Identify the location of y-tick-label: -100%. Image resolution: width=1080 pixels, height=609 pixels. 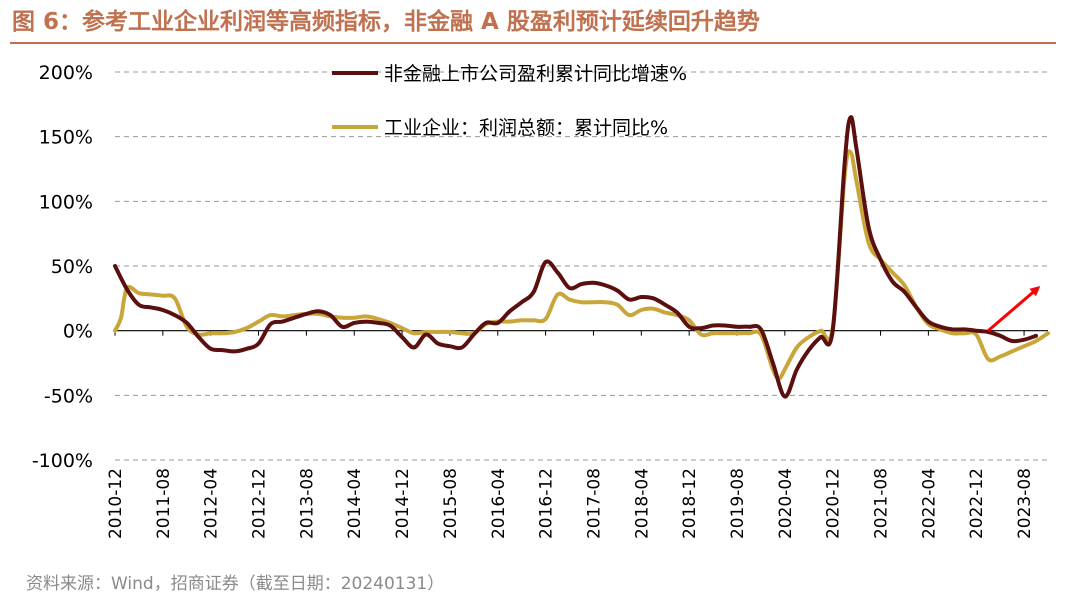
(62, 461).